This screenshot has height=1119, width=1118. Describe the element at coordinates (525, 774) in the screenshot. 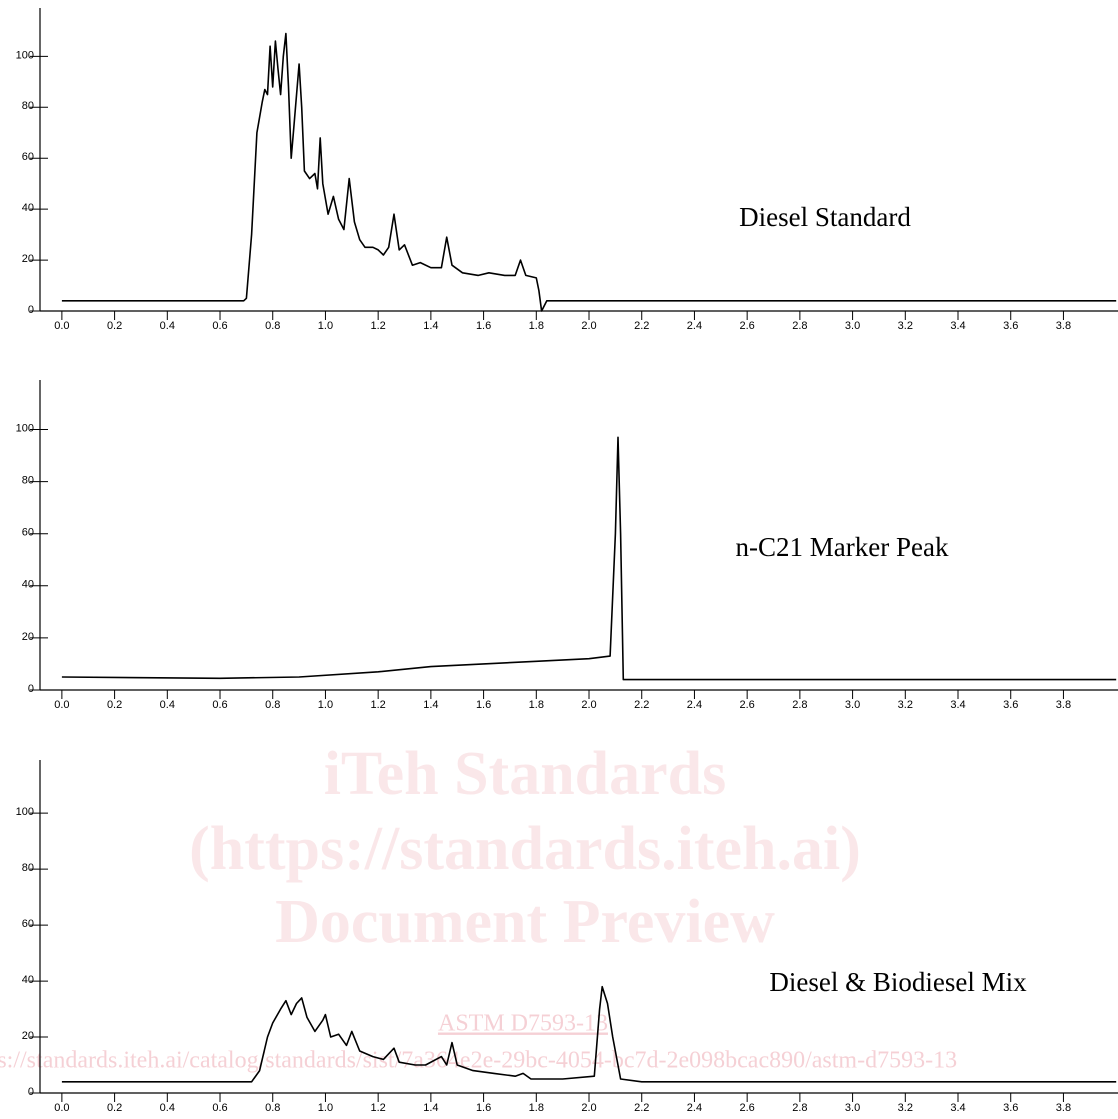

I see `watermark-title: iTeh Standards` at that location.